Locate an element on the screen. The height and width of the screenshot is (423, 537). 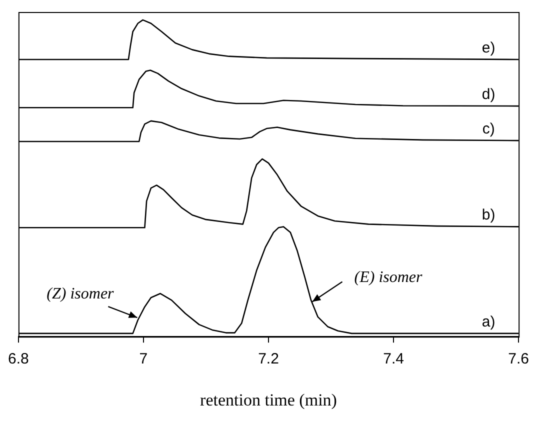
annotation: (E) isomer is located at coordinates (389, 277).